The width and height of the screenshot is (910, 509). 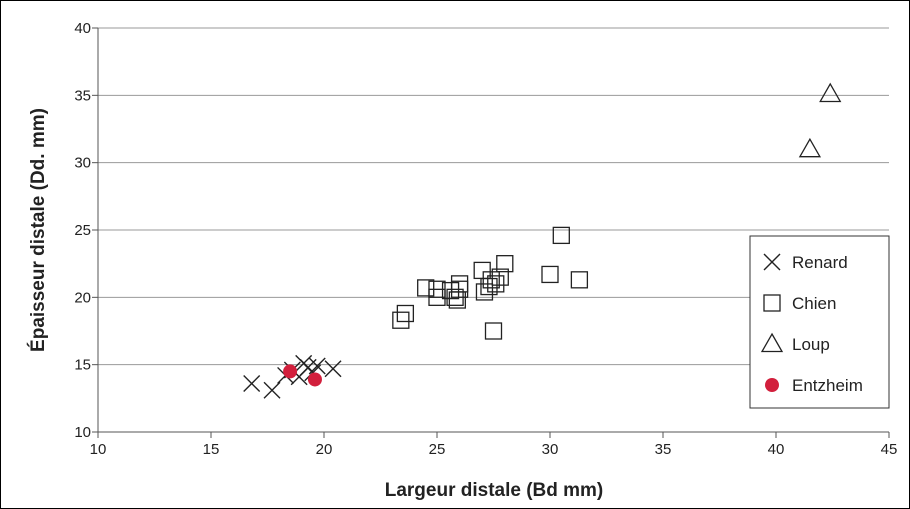 I want to click on y-axis-title: Épaisseur distale (Dd. mm), so click(x=38, y=230).